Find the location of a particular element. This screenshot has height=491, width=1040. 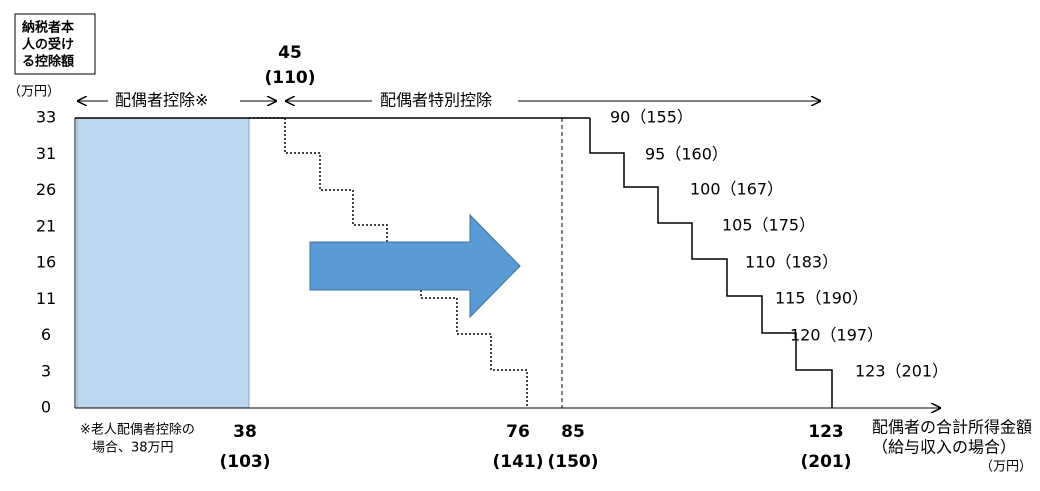

y-title-box is located at coordinates (55, 44).